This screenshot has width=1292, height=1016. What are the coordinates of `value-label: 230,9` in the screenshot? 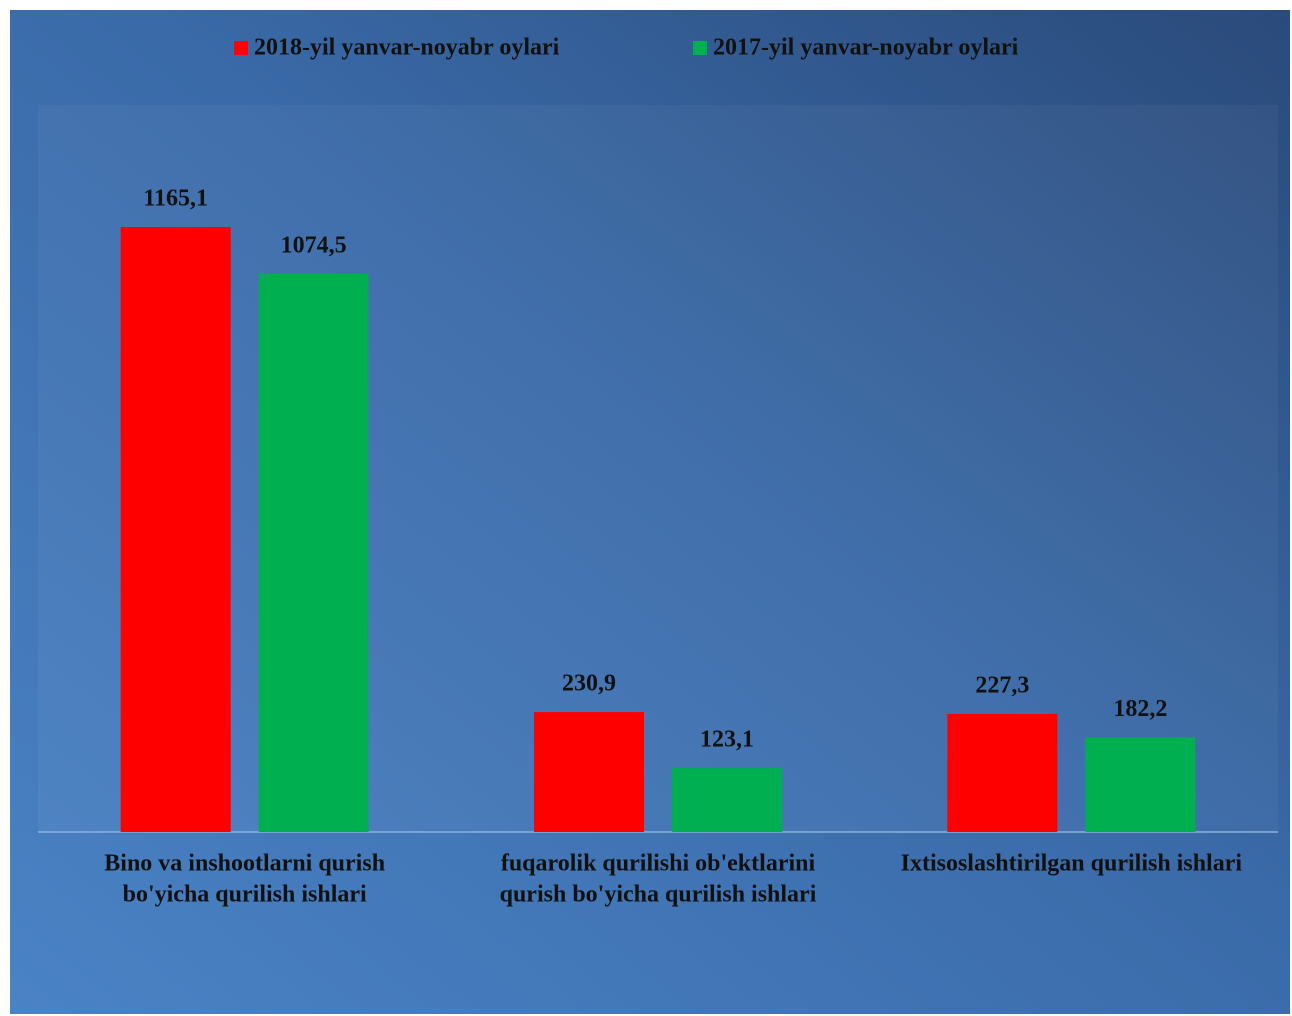 It's located at (589, 684).